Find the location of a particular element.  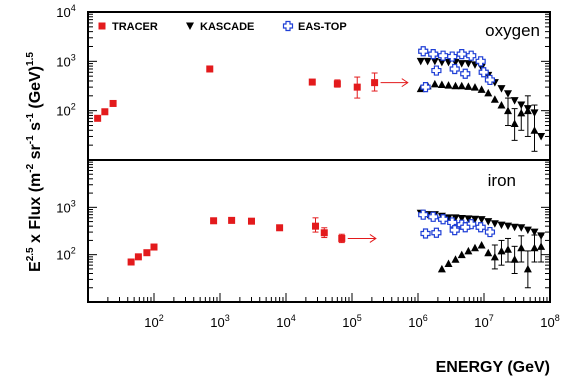

x-tick-label: 10⁸ is located at coordinates (549, 321).